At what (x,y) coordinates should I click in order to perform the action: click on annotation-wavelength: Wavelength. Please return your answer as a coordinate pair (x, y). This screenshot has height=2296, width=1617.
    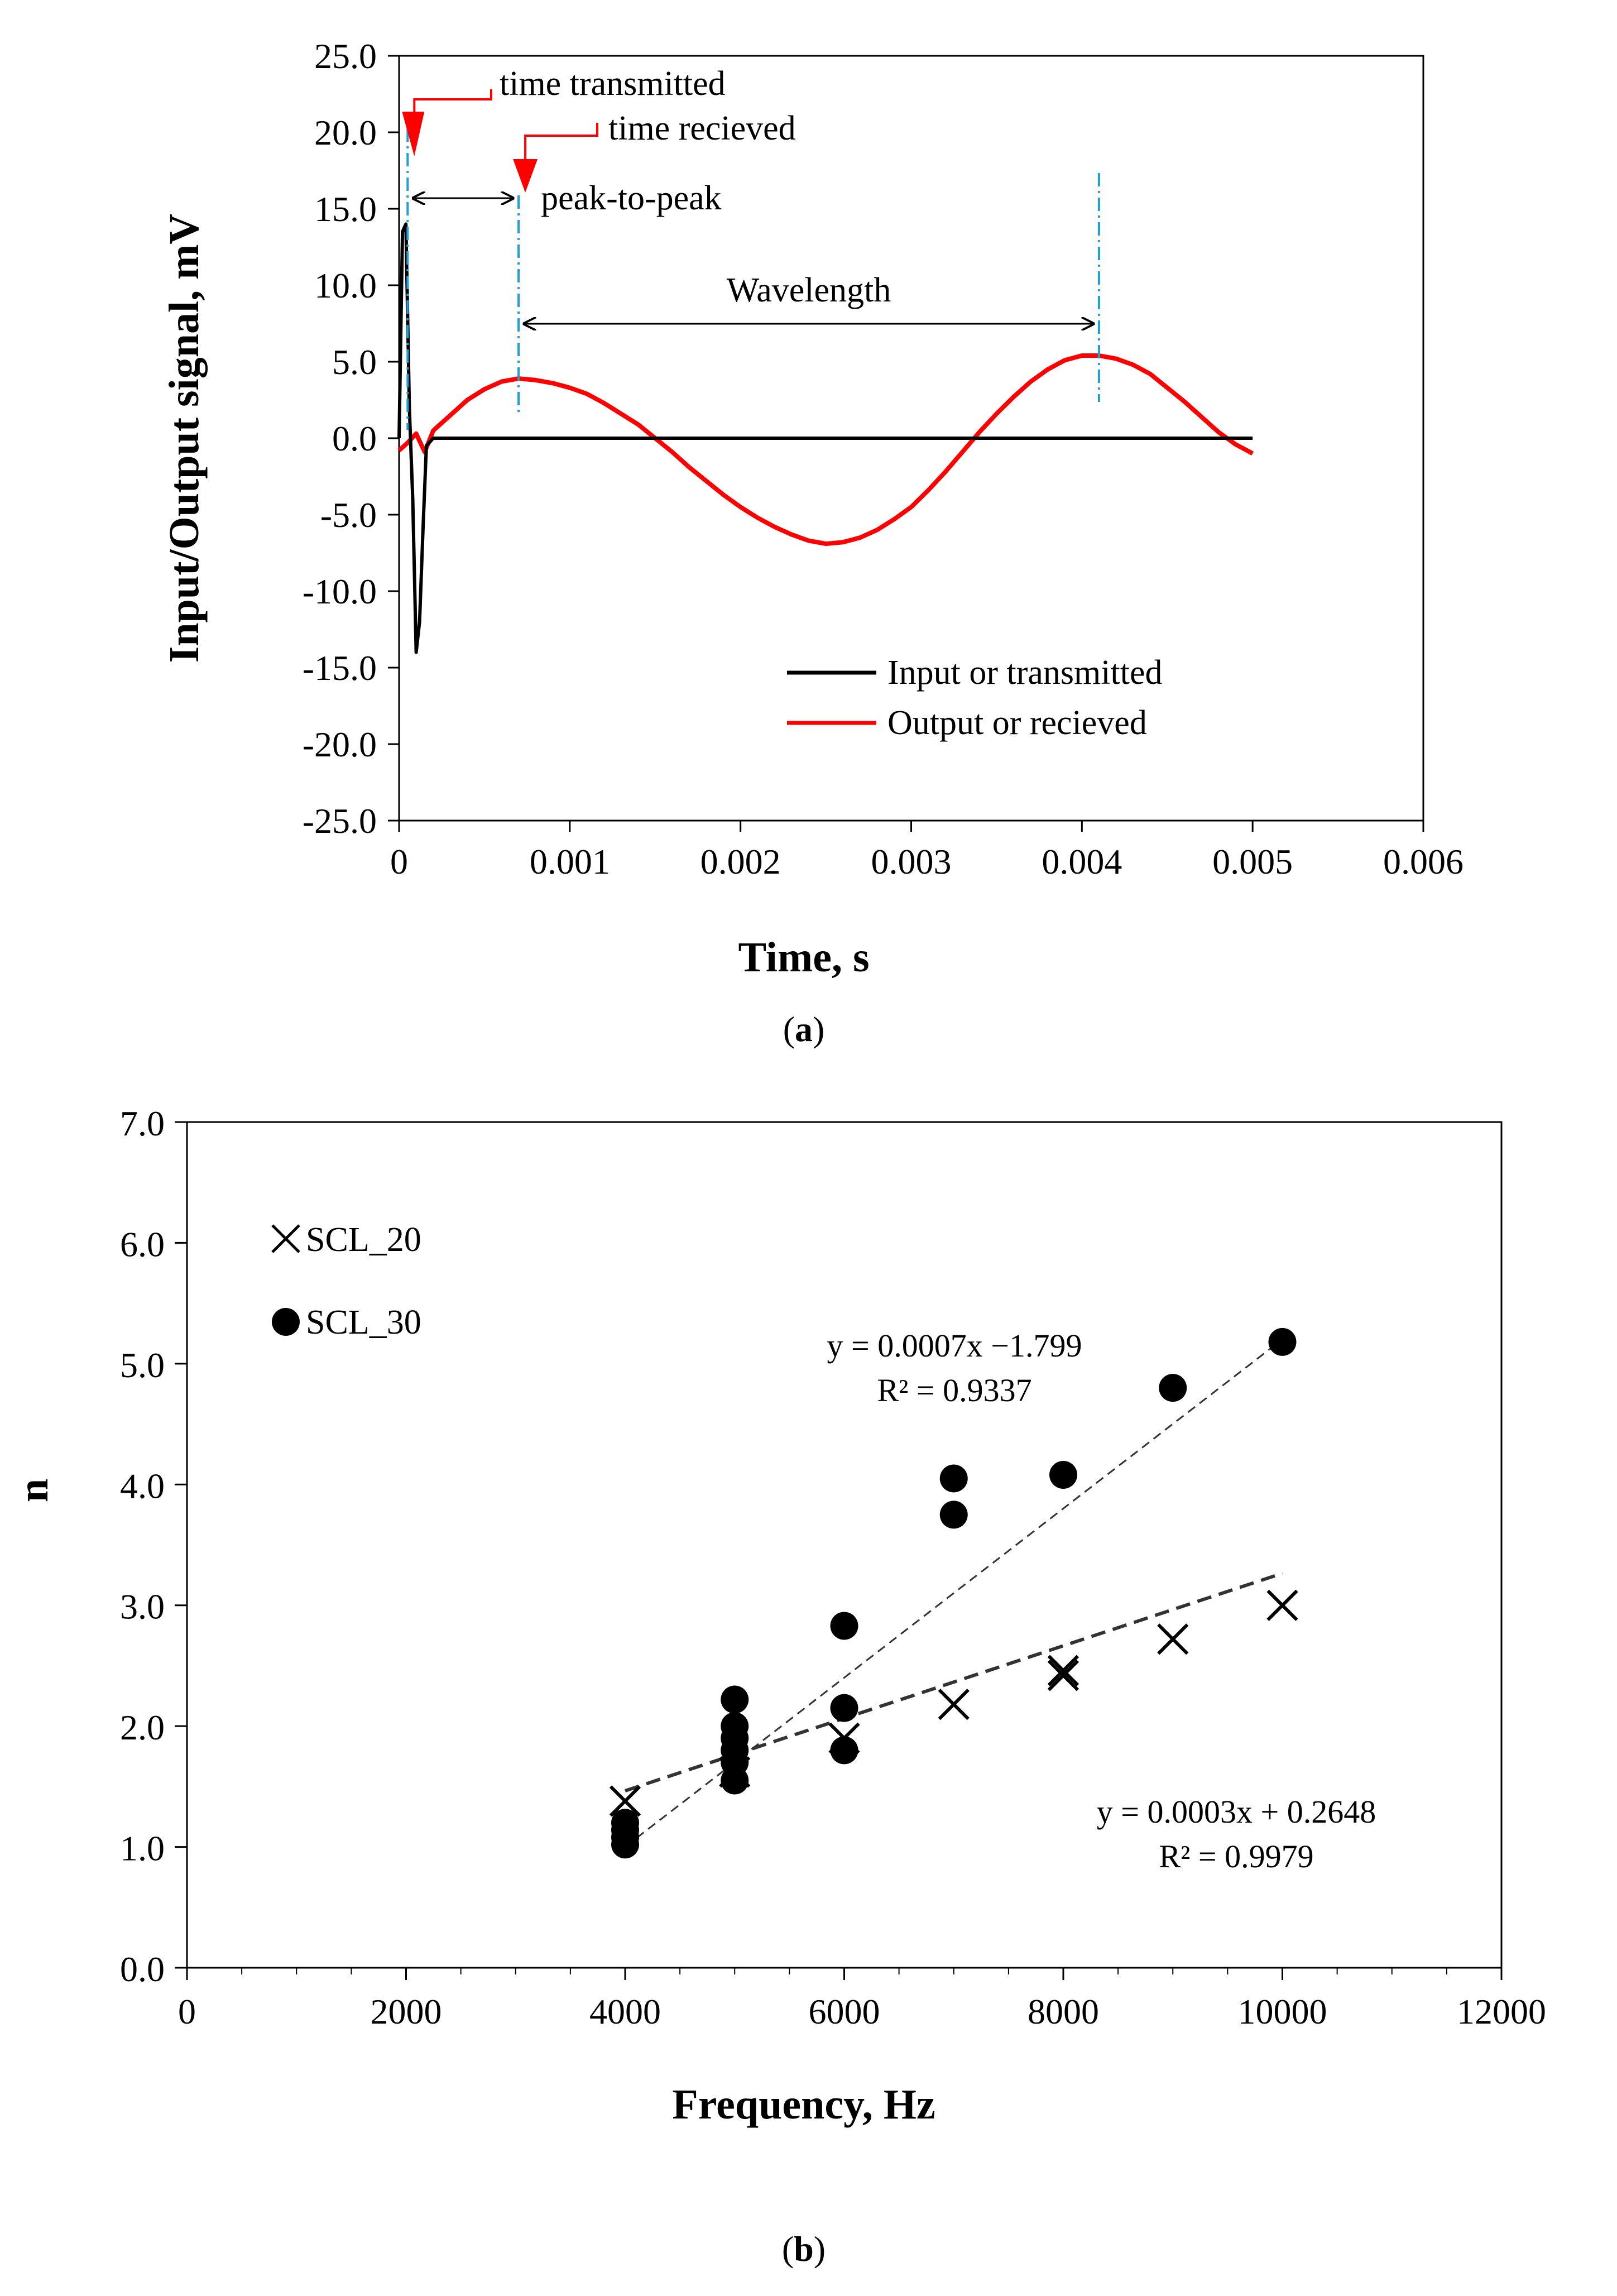
    Looking at the image, I should click on (809, 290).